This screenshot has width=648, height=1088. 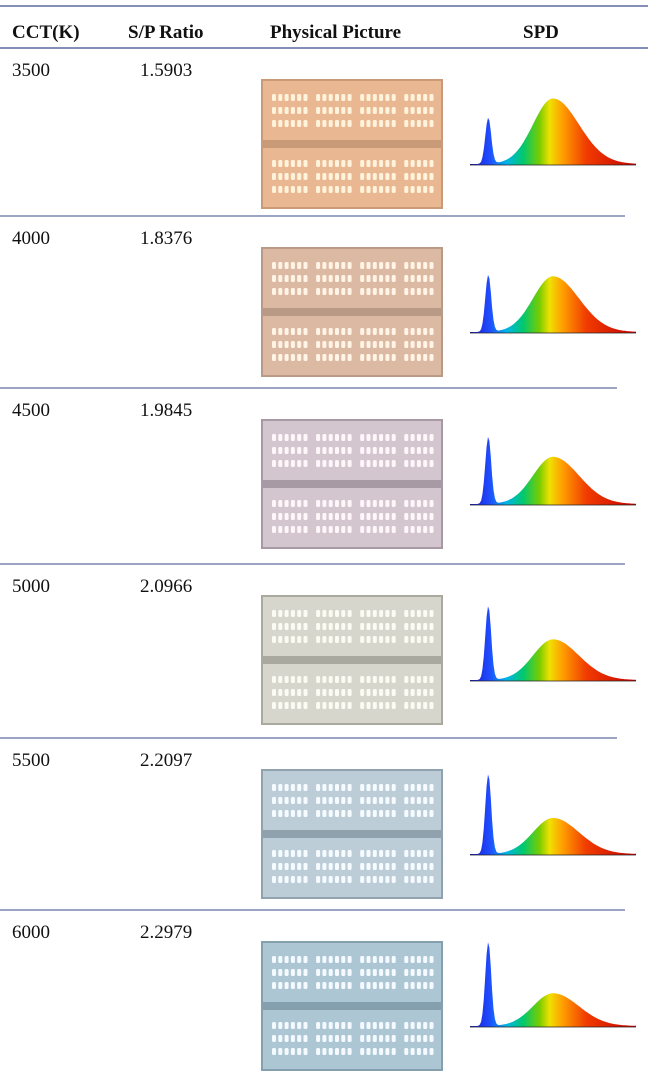 What do you see at coordinates (31, 760) in the screenshot?
I see `cct-cell: 5500` at bounding box center [31, 760].